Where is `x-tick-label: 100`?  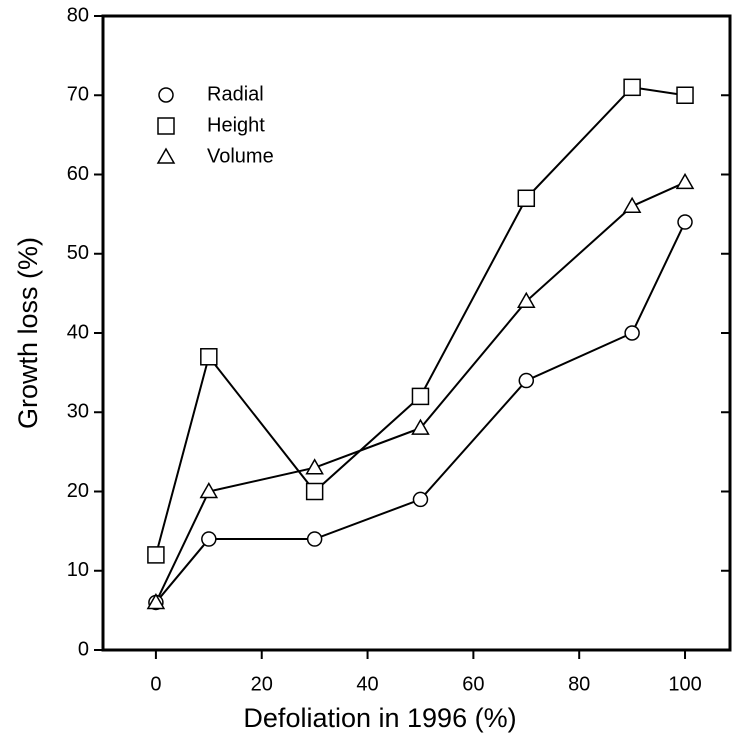
x-tick-label: 100 is located at coordinates (684, 684).